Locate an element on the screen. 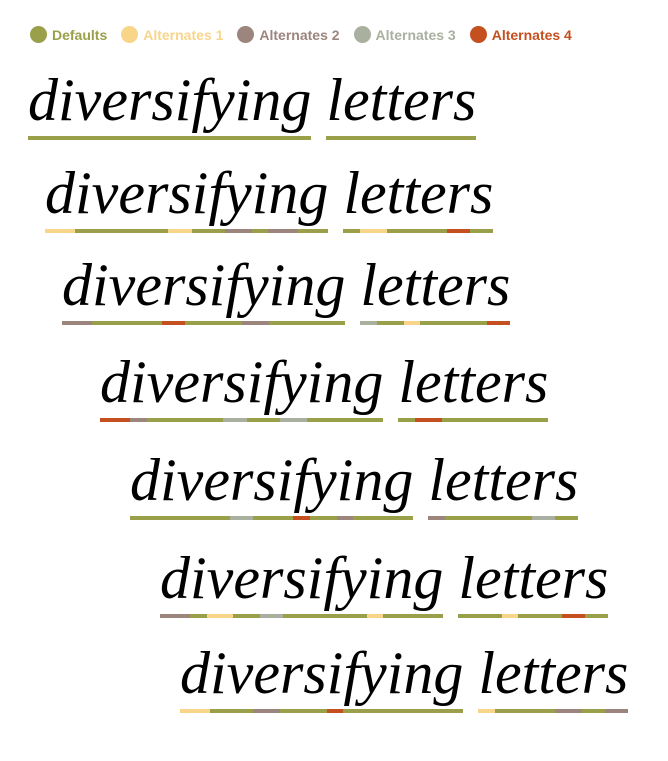 Image resolution: width=668 pixels, height=761 pixels. legend-alternates-1: Alternates 1 is located at coordinates (172, 34).